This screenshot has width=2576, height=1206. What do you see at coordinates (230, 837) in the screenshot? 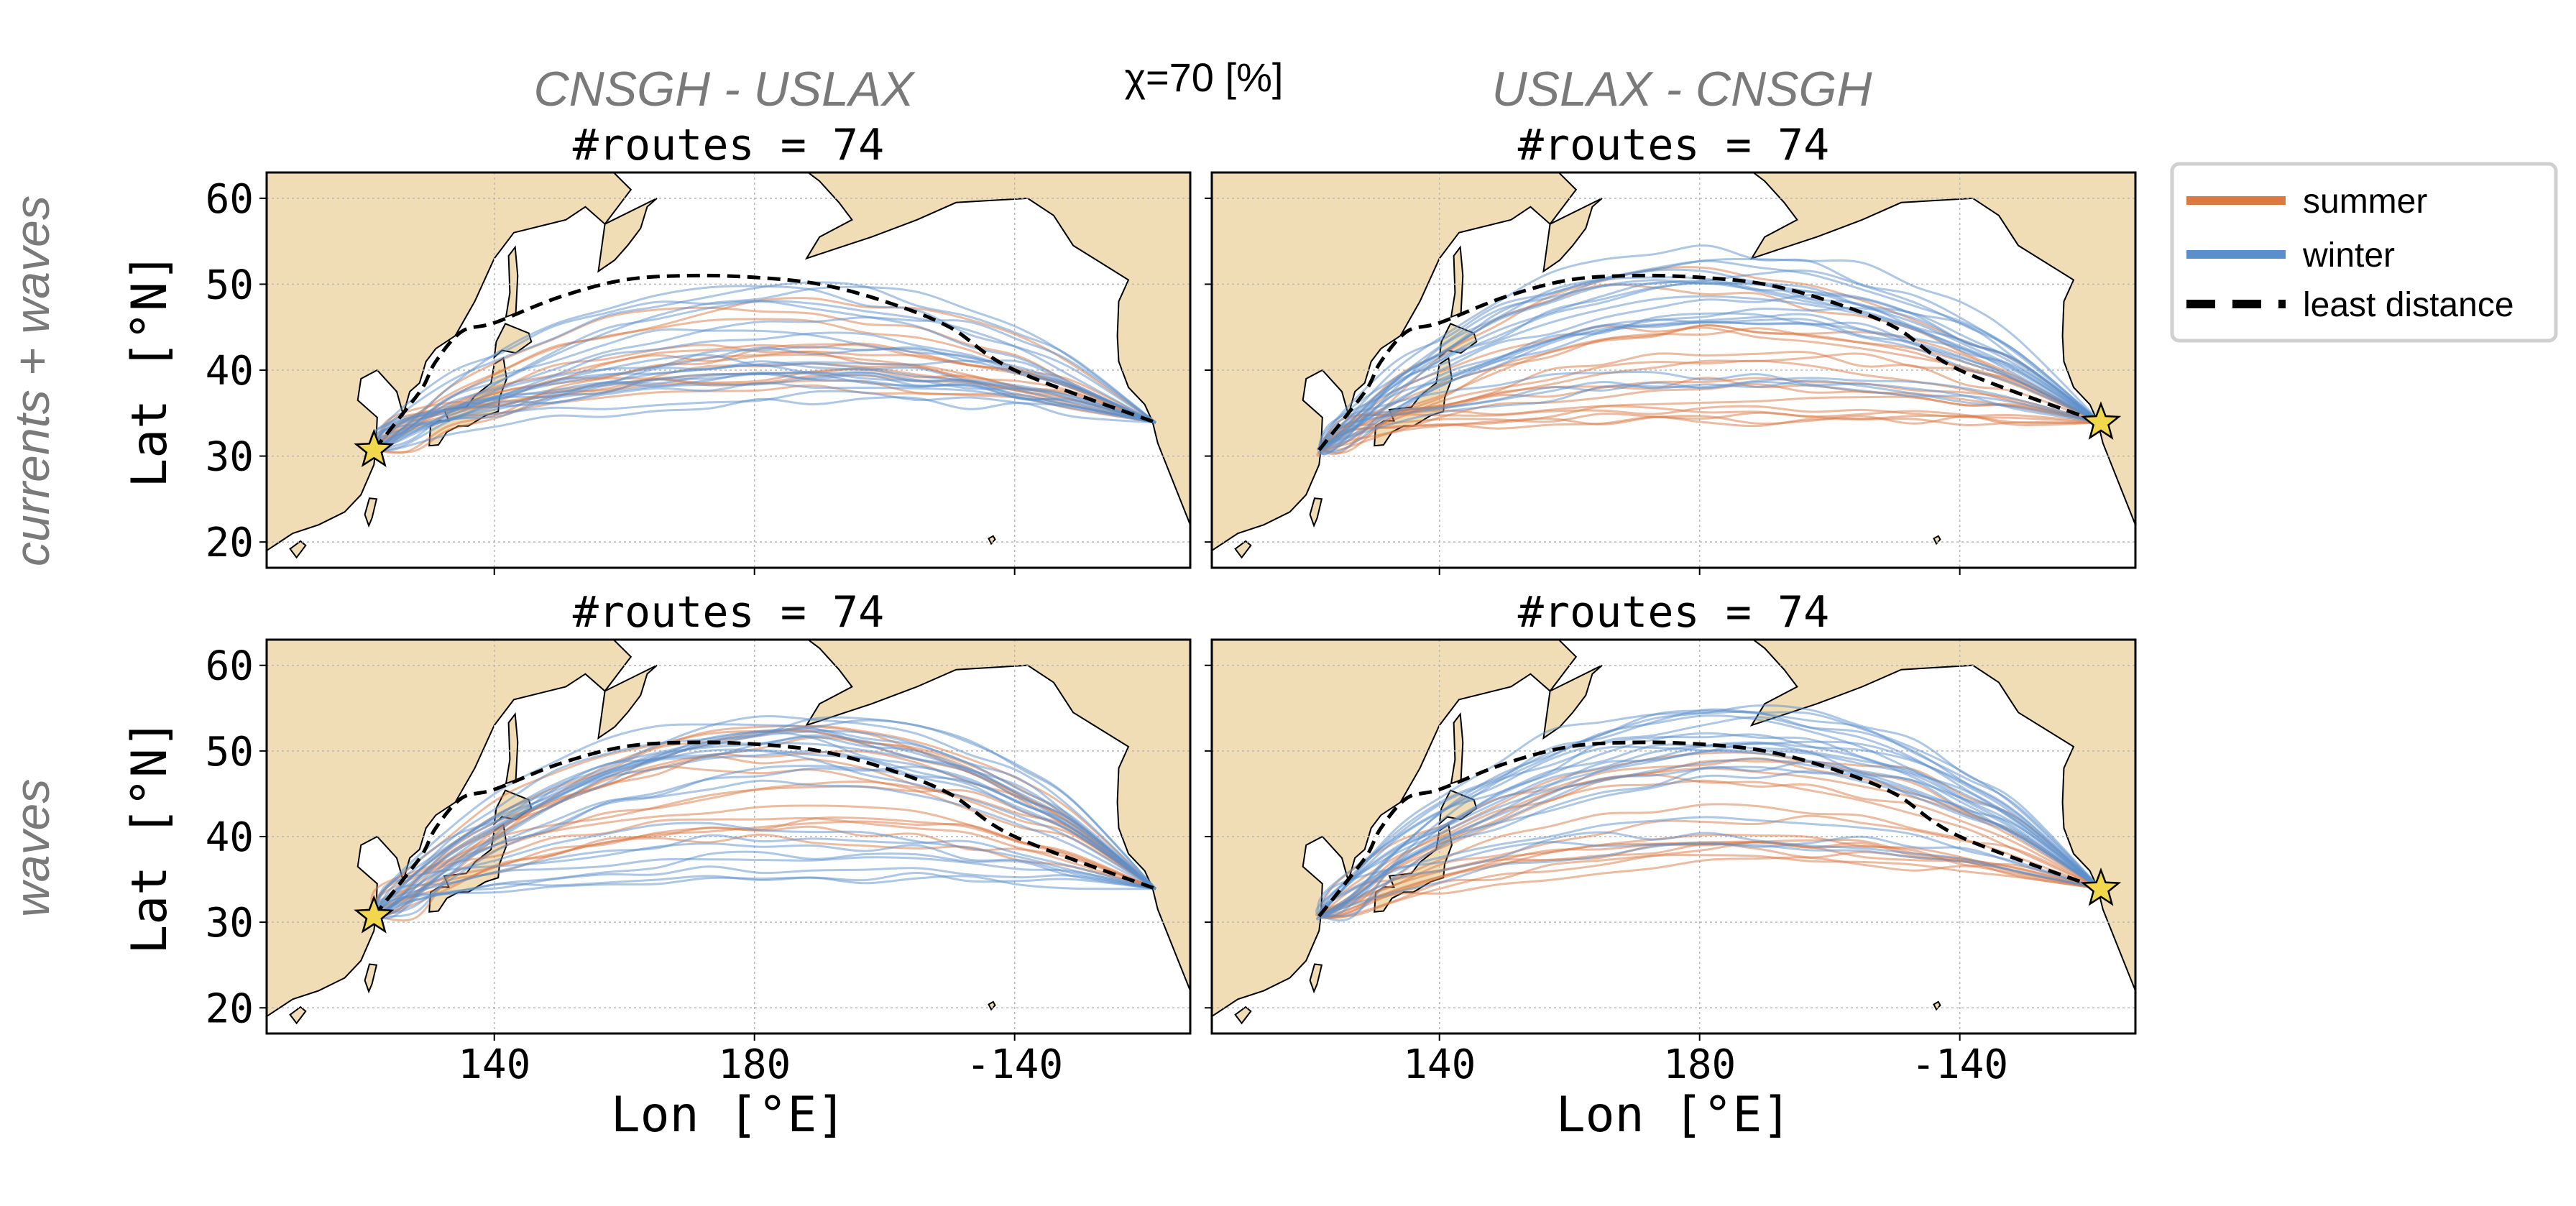
I see `y-tick-label: 40` at bounding box center [230, 837].